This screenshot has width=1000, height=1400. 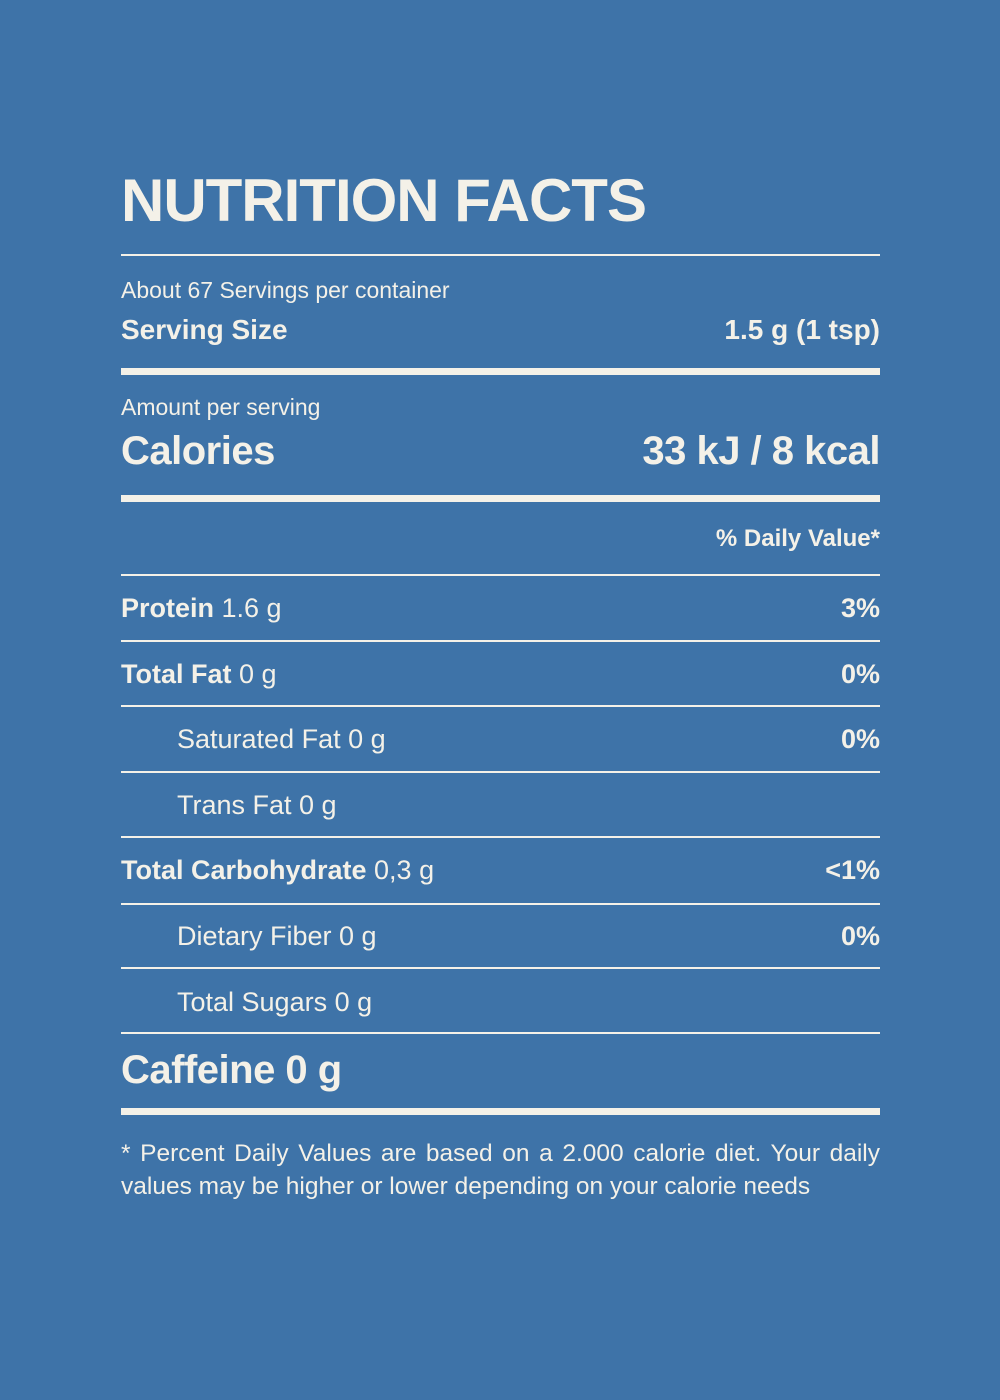 What do you see at coordinates (802, 329) in the screenshot?
I see `serving-size-value: 1.5 g (1 tsp)` at bounding box center [802, 329].